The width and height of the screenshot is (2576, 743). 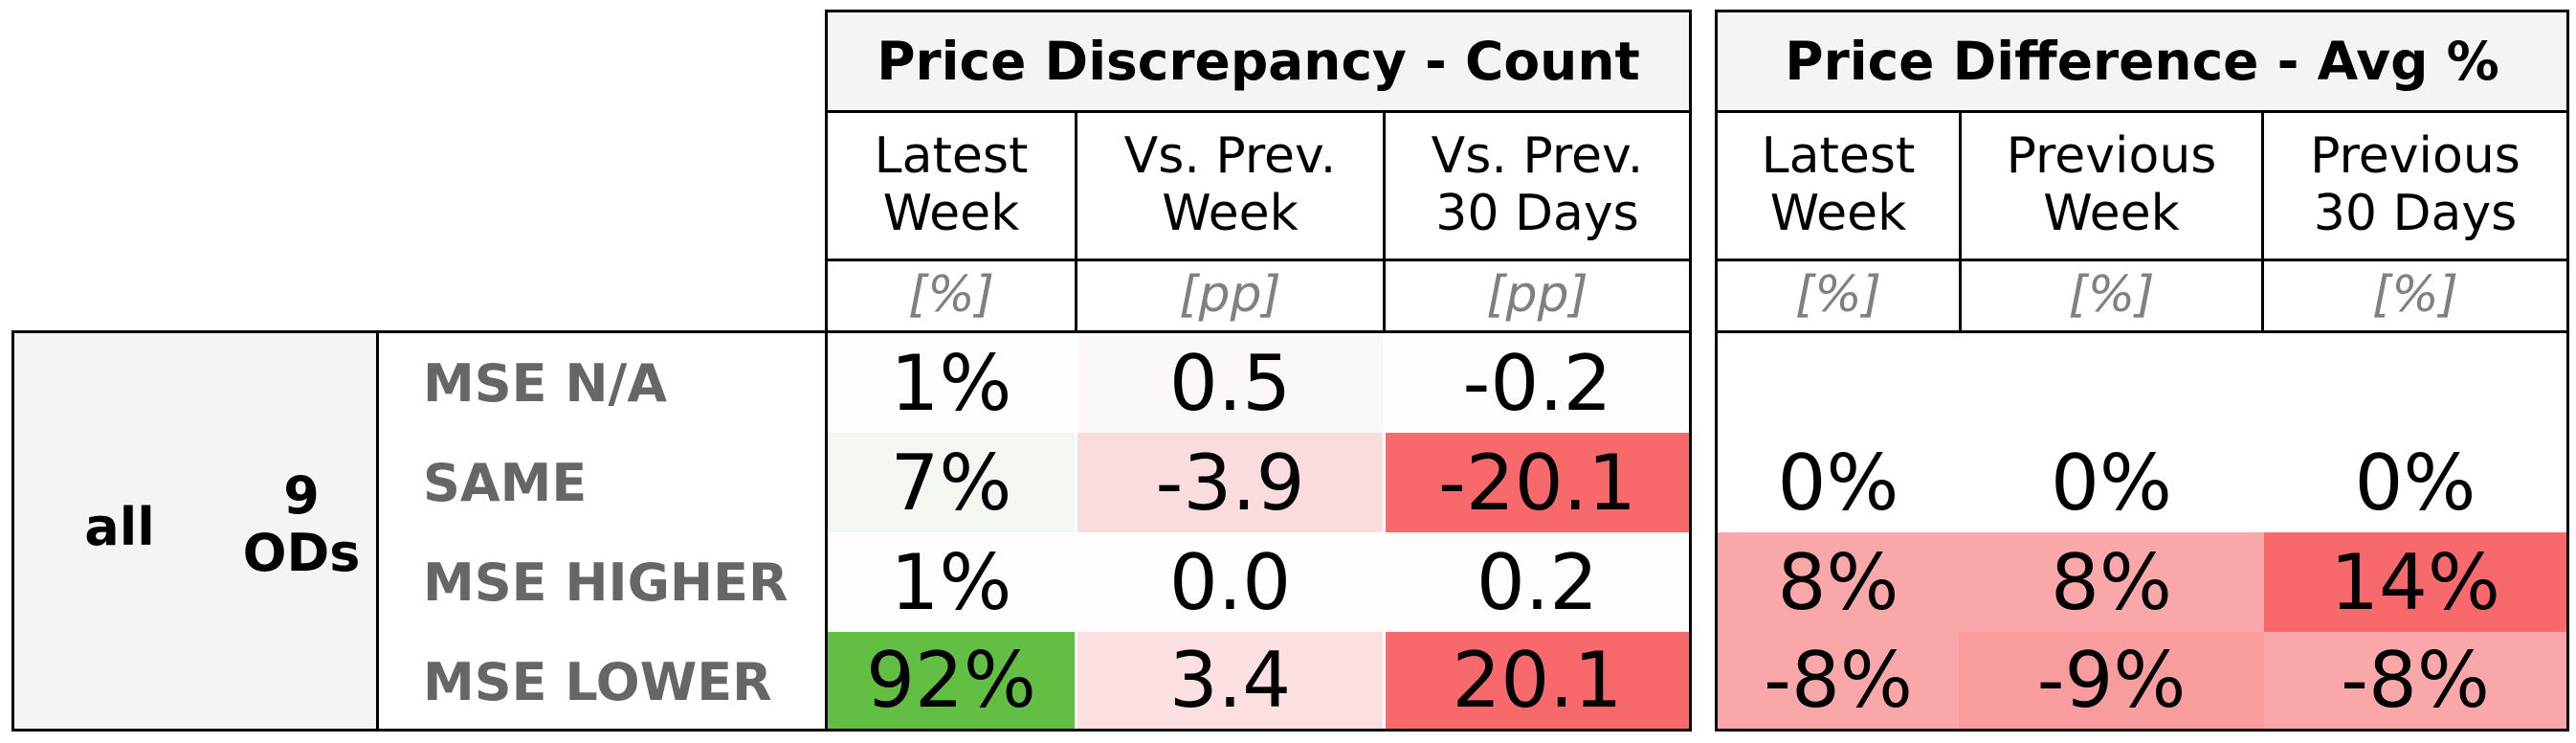 What do you see at coordinates (2111, 296) in the screenshot?
I see `unit-avg-previous-week: [%]` at bounding box center [2111, 296].